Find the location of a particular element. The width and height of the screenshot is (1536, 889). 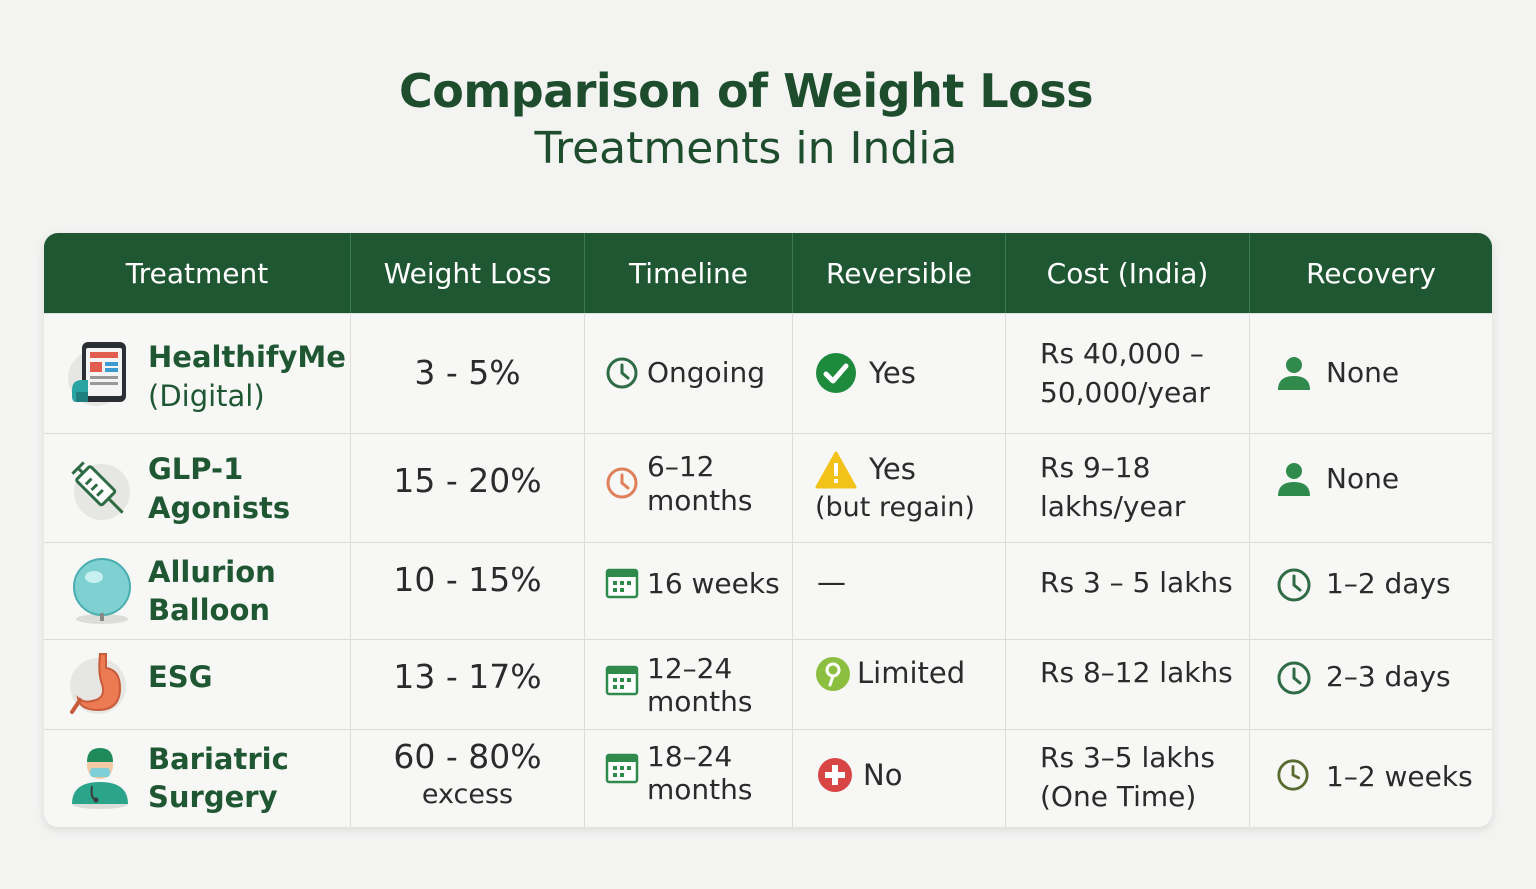

weight-loss-cell: 13 - 17% is located at coordinates (468, 685).